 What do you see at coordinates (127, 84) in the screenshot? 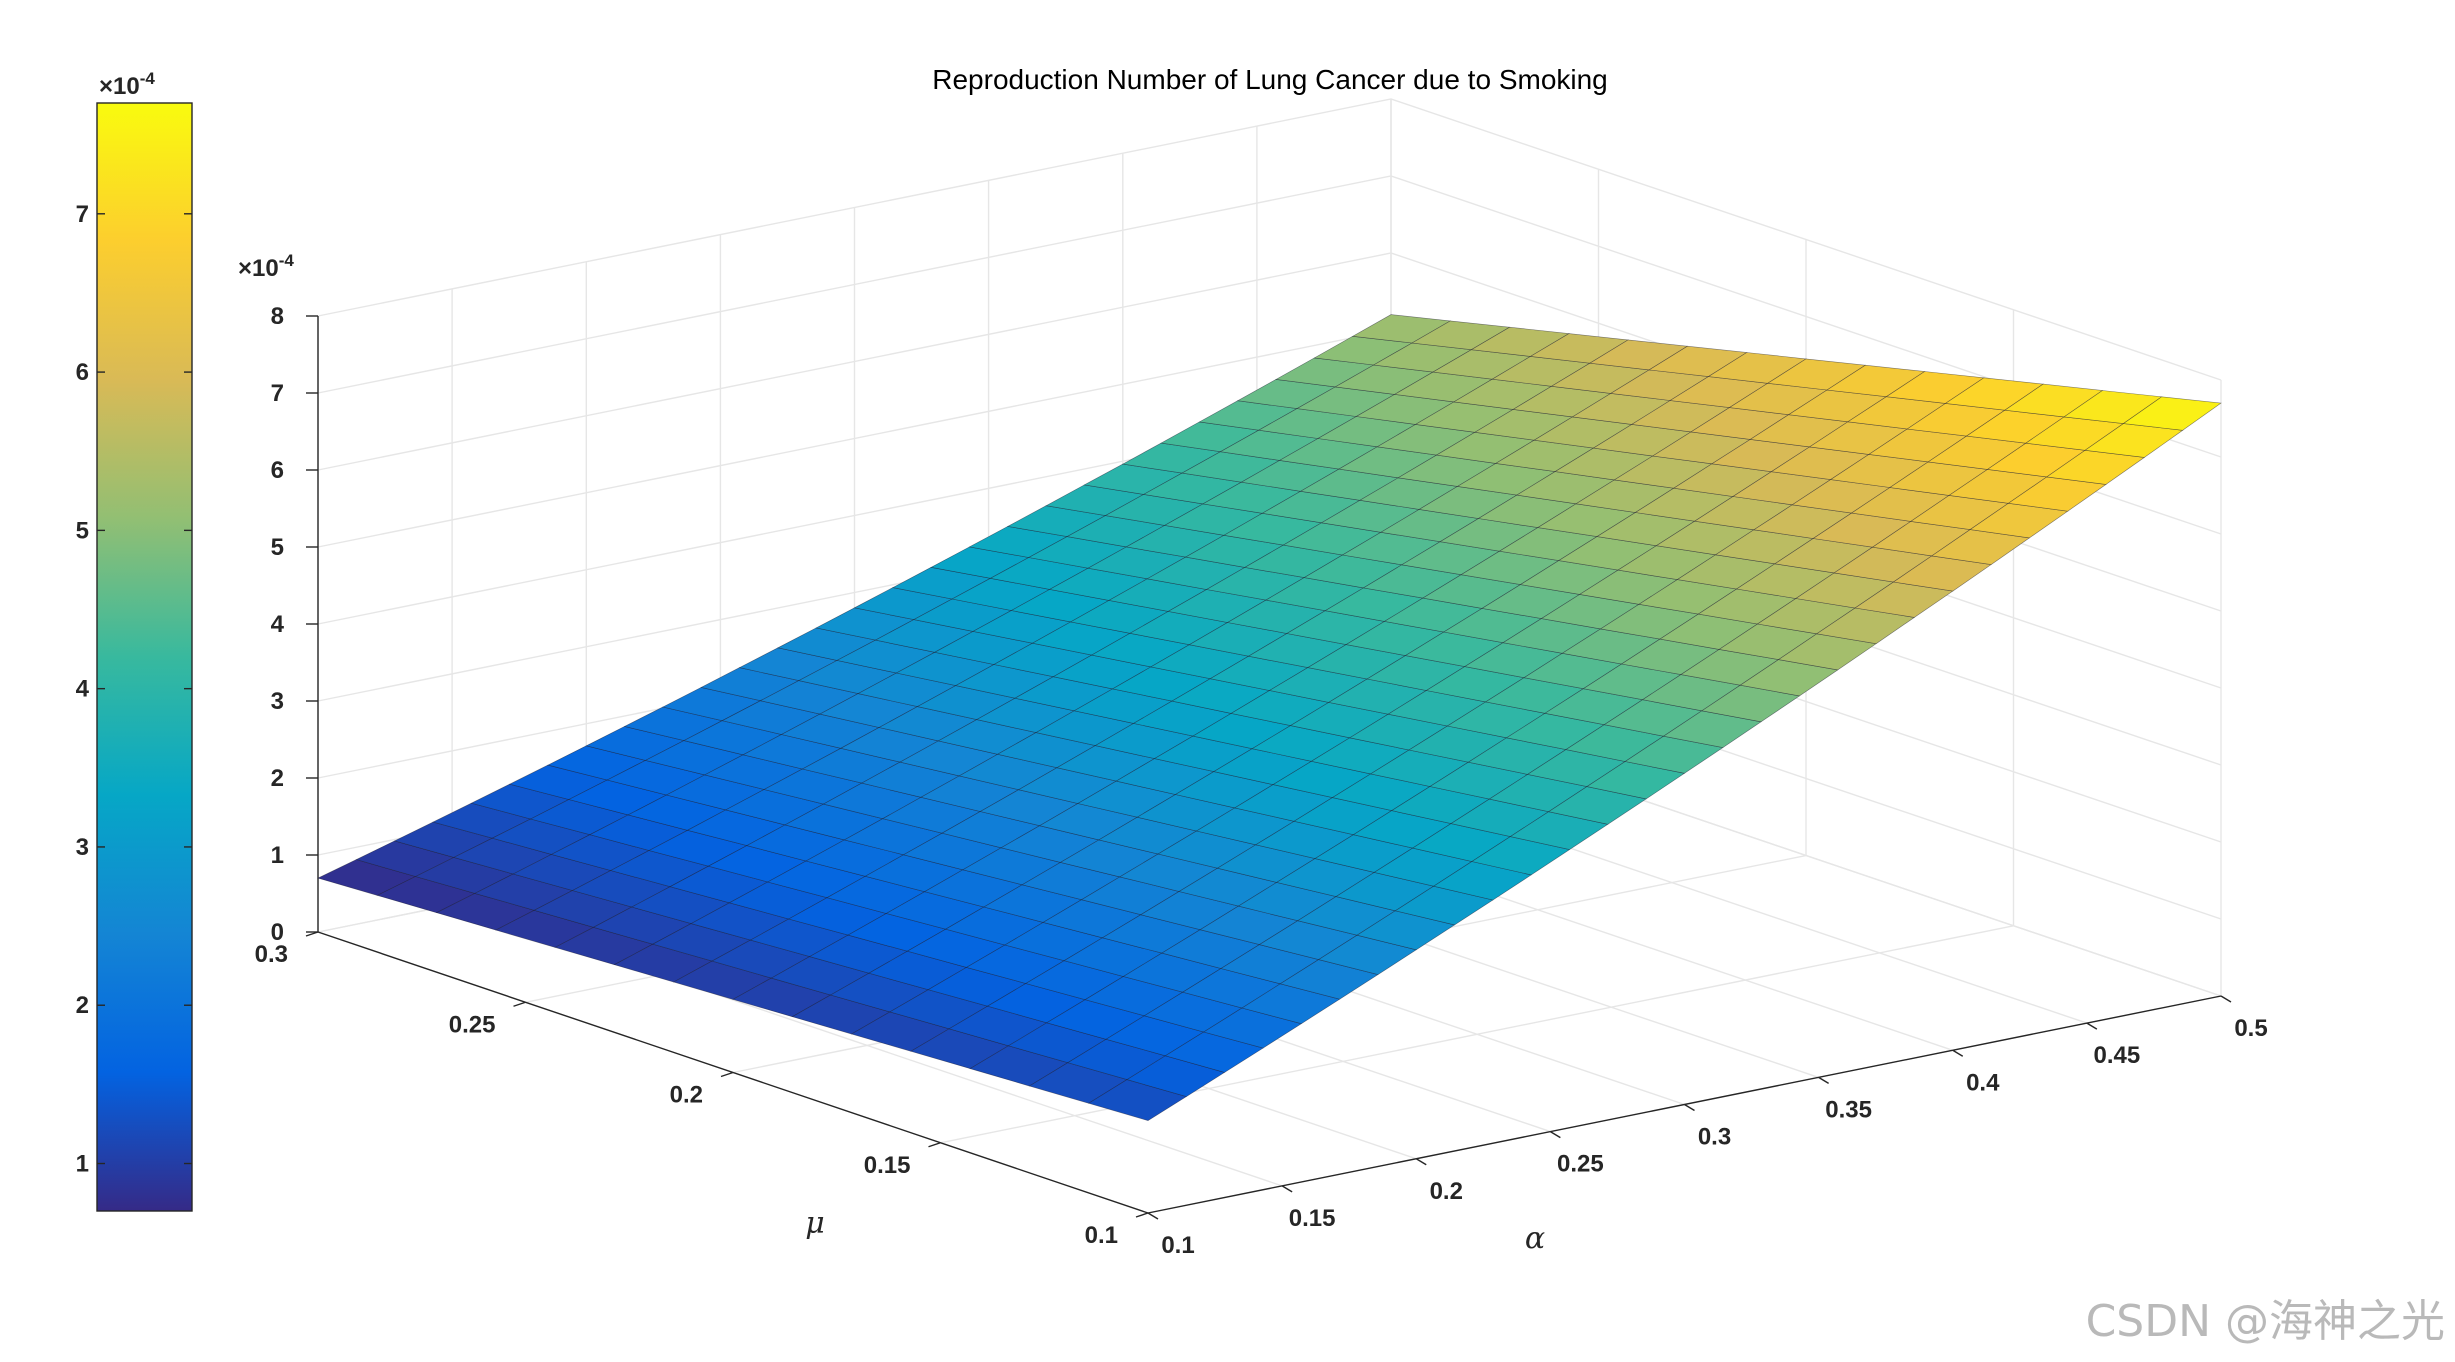
I see `colorbar-exponent-label: ×10⁻⁴` at bounding box center [127, 84].